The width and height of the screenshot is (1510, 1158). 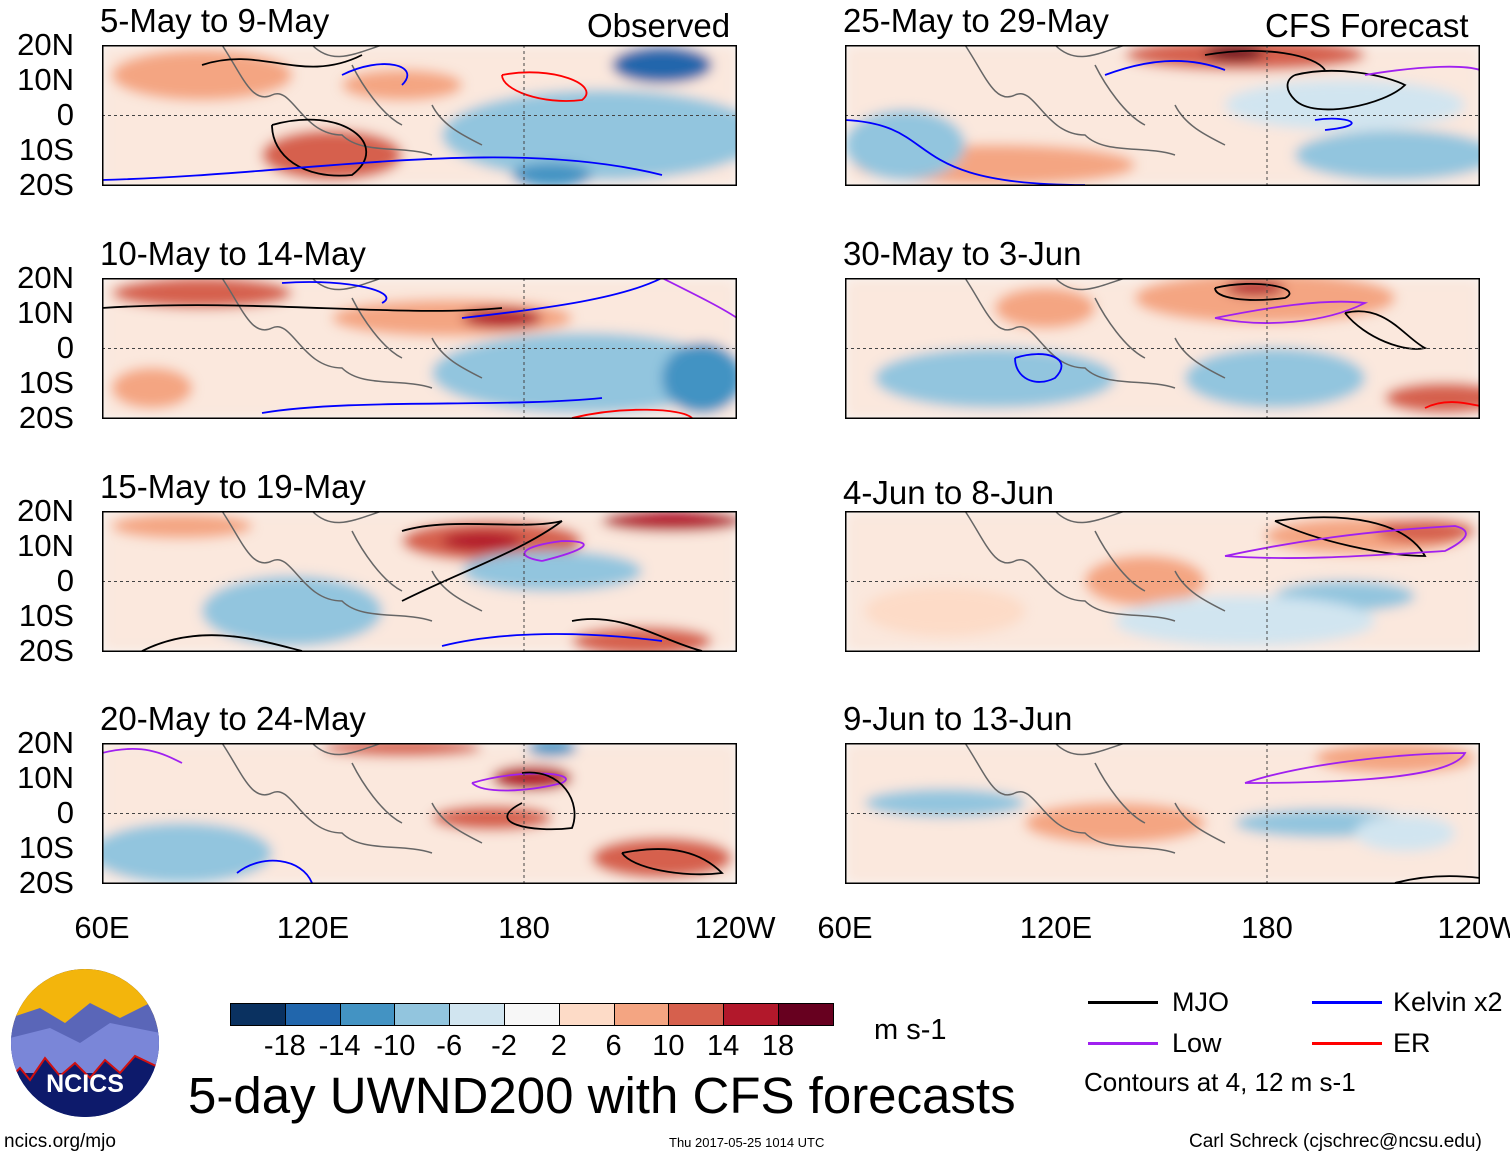 What do you see at coordinates (215, 20) in the screenshot?
I see `panel-title: 5-May to 9-May` at bounding box center [215, 20].